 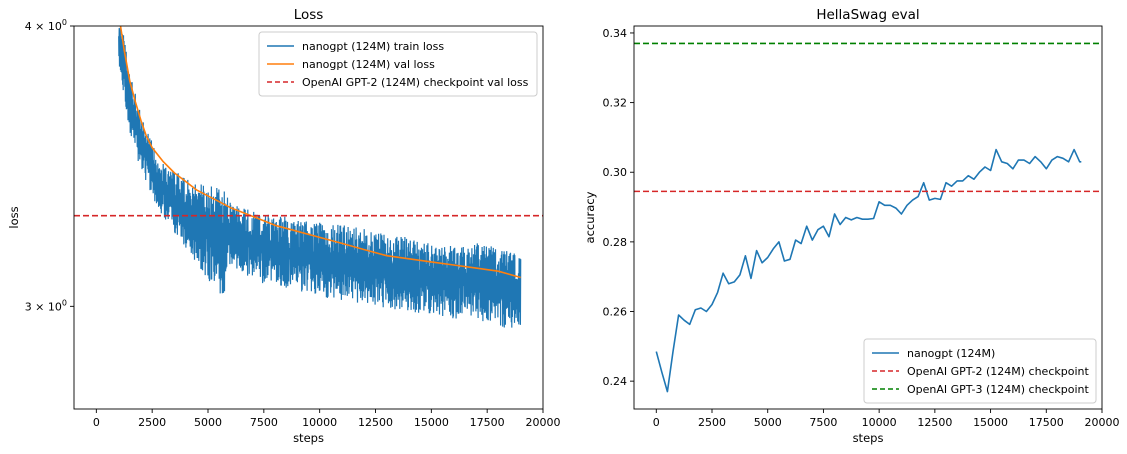 I want to click on chart-title: Loss, so click(x=309, y=15).